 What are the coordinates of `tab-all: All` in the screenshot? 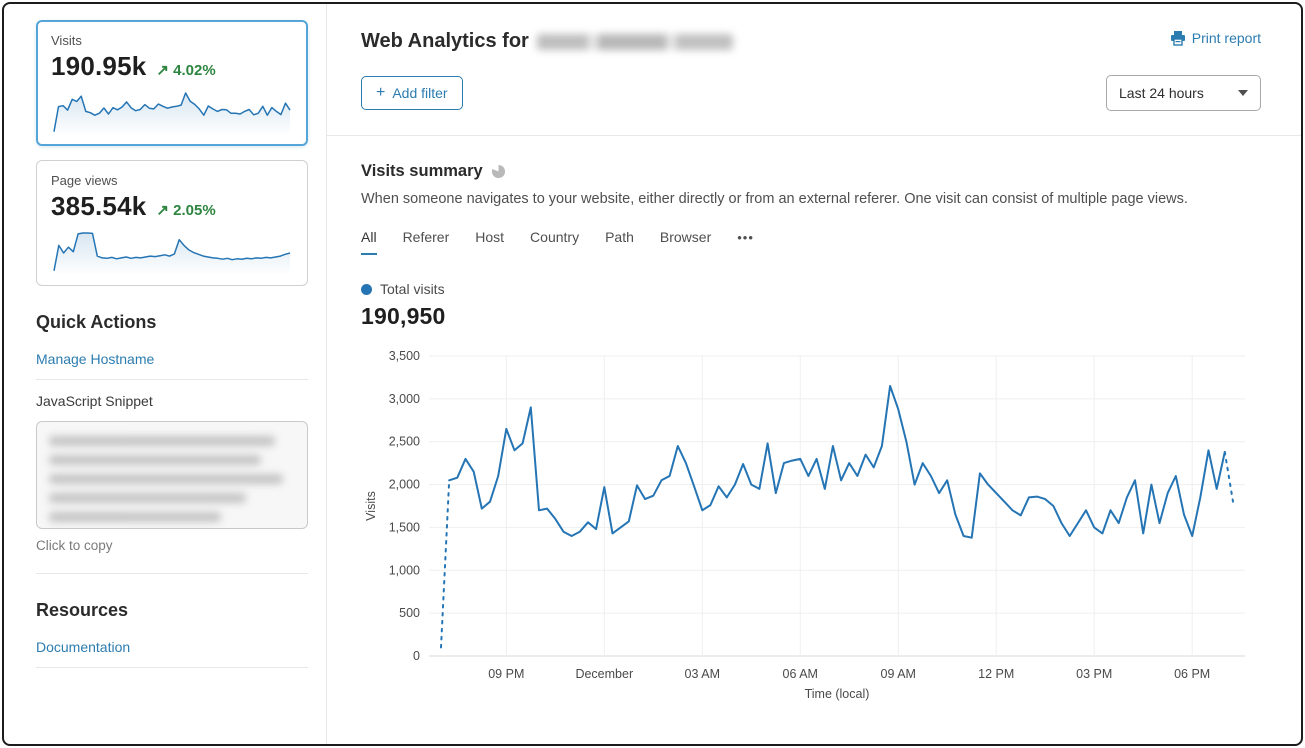 It's located at (369, 241).